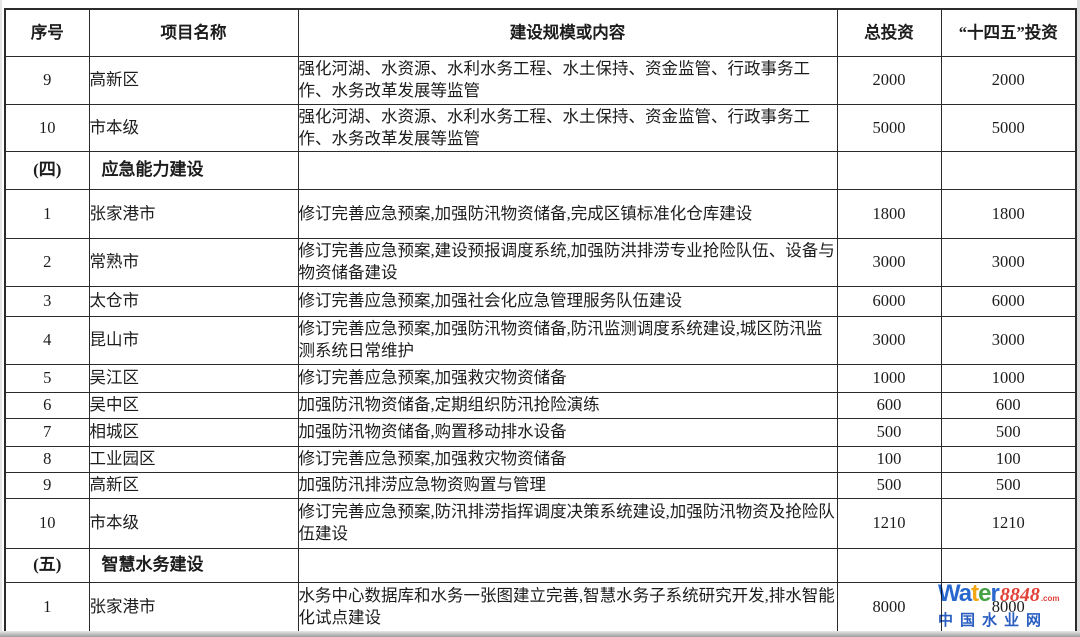 The image size is (1080, 637). What do you see at coordinates (193, 378) in the screenshot?
I see `cell-project-name: 吴江区` at bounding box center [193, 378].